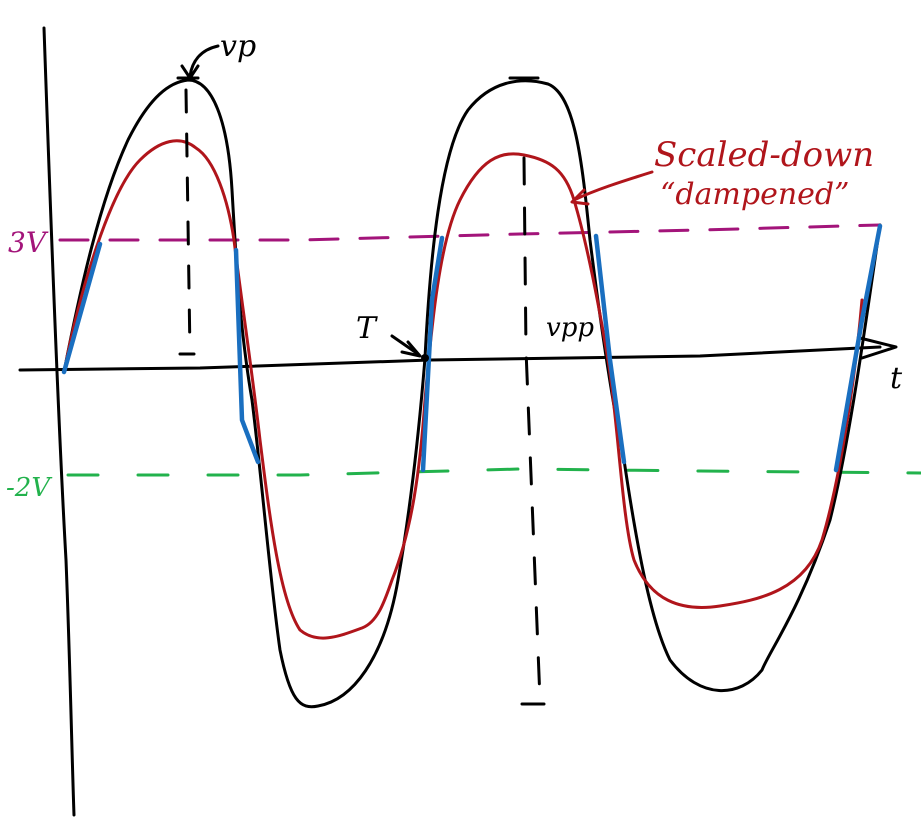  Describe the element at coordinates (493, 472) in the screenshot. I see `lower-threshold-line` at that location.